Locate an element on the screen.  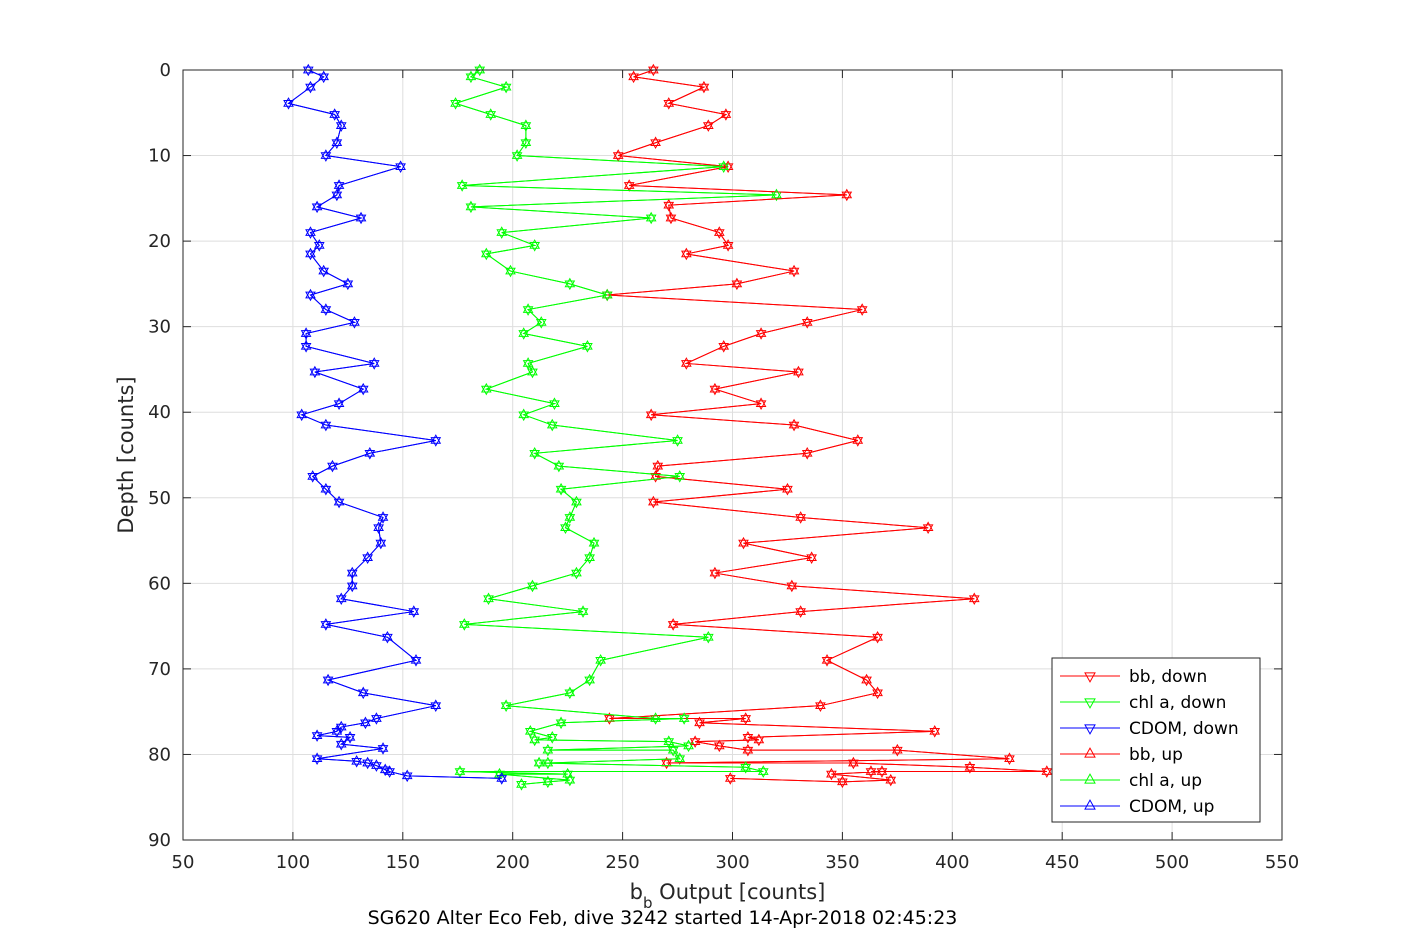
legend-marker is located at coordinates (1090, 804).